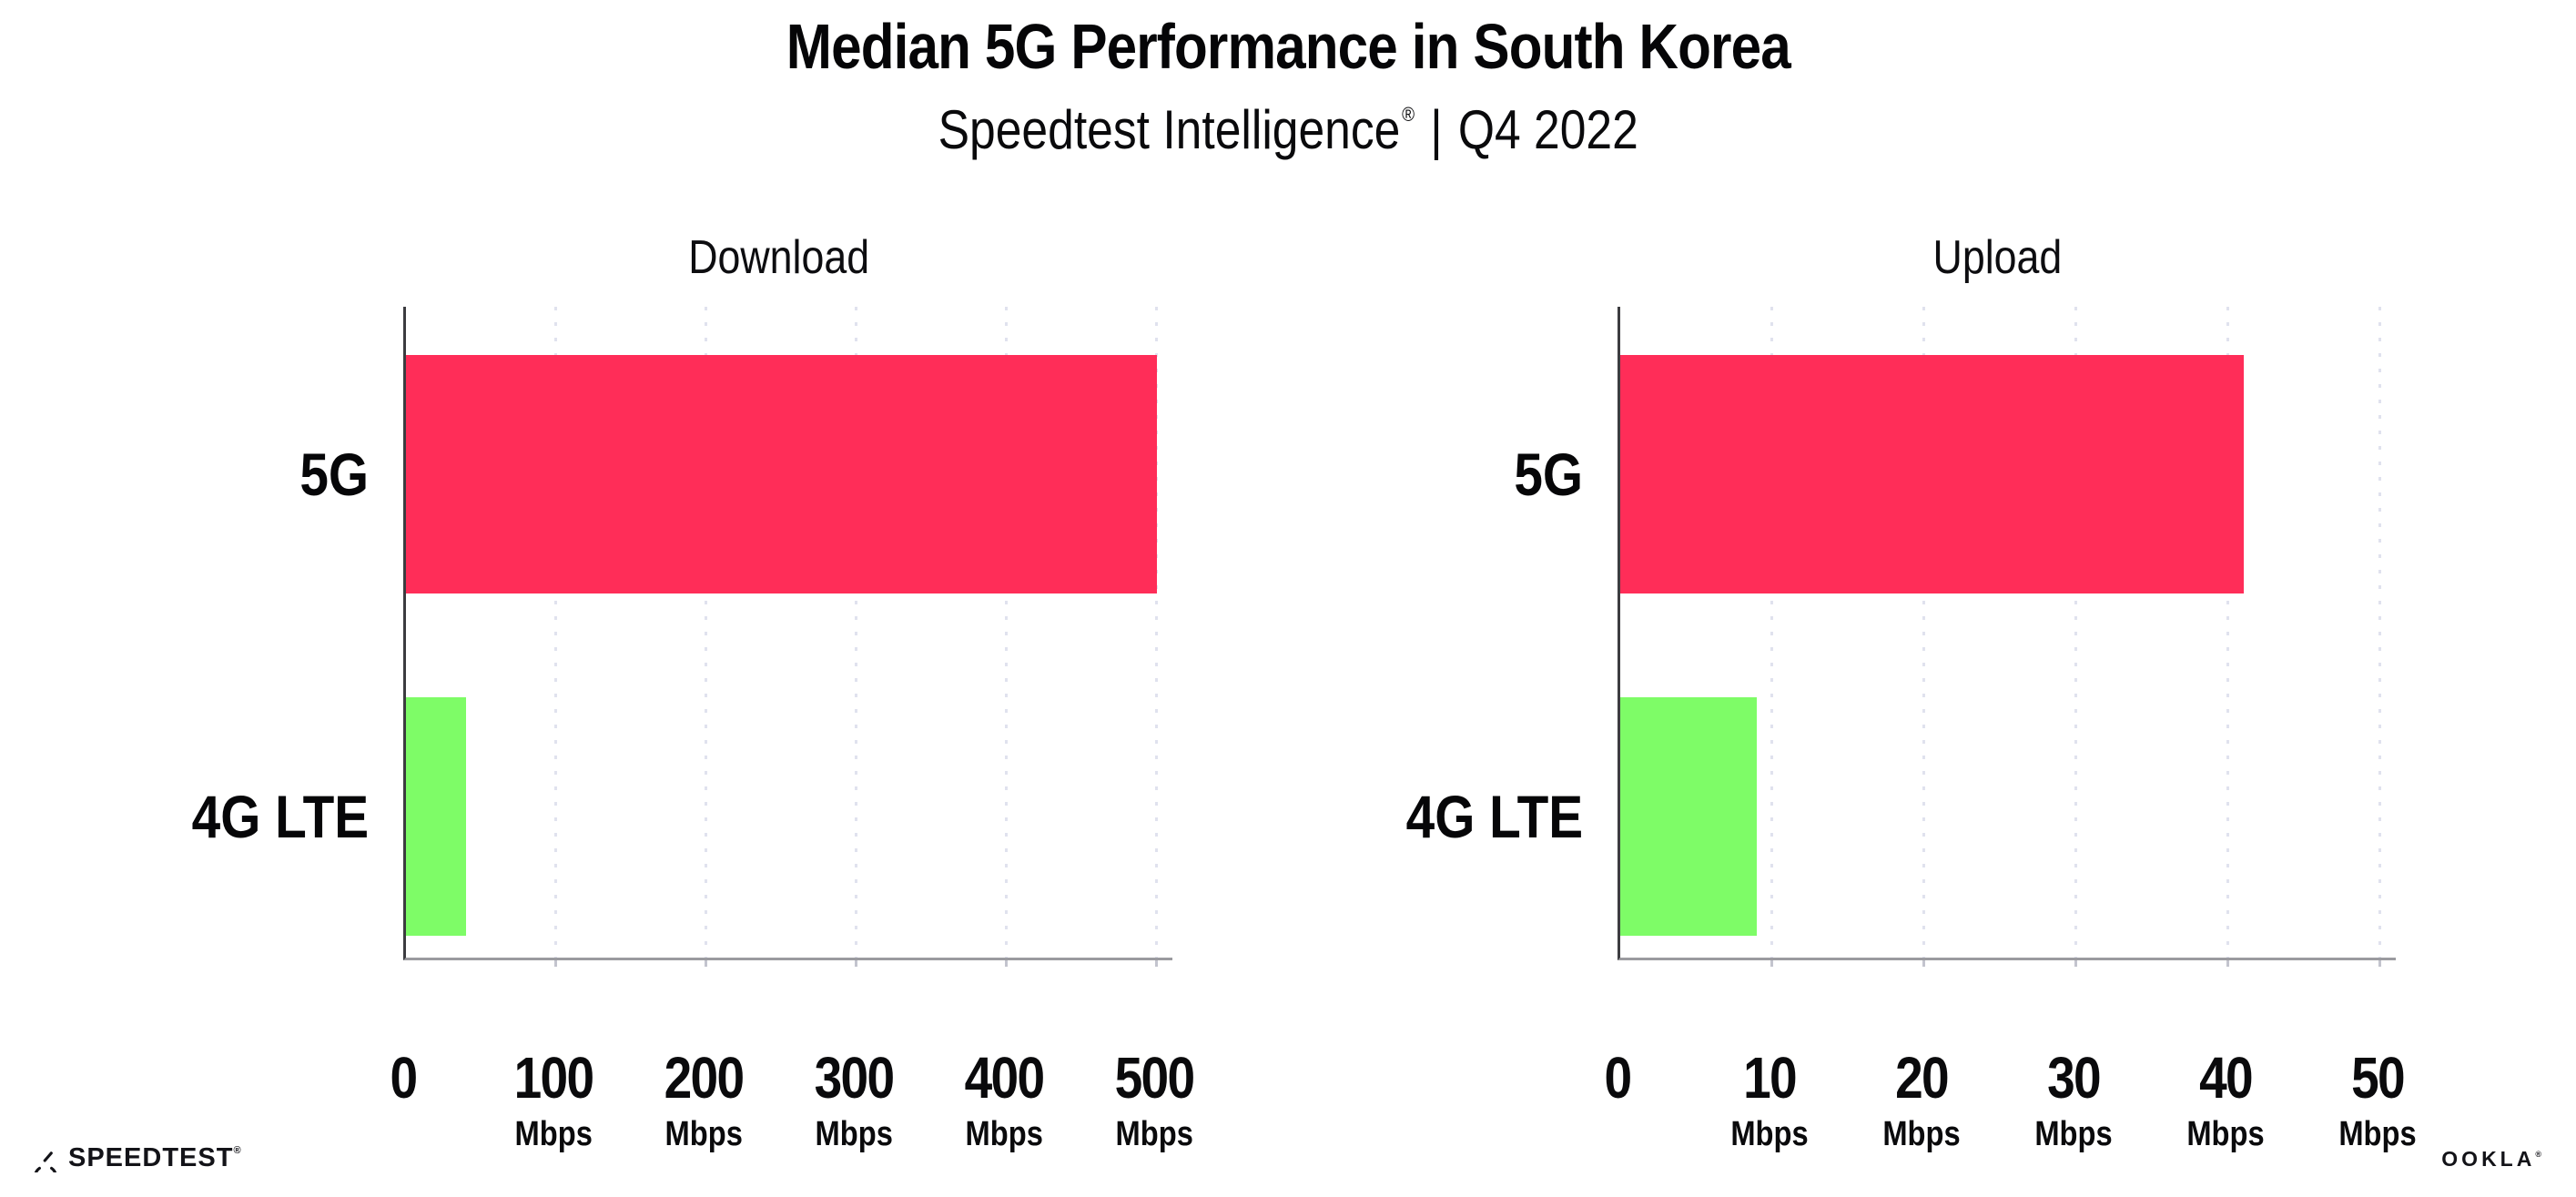 This screenshot has height=1197, width=2576. Describe the element at coordinates (1921, 1099) in the screenshot. I see `x-tick-label: 20 Mbps` at that location.